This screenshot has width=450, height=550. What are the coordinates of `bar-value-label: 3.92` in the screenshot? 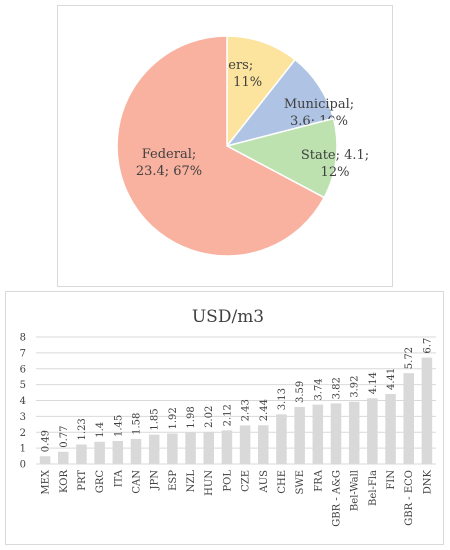 It's located at (355, 387).